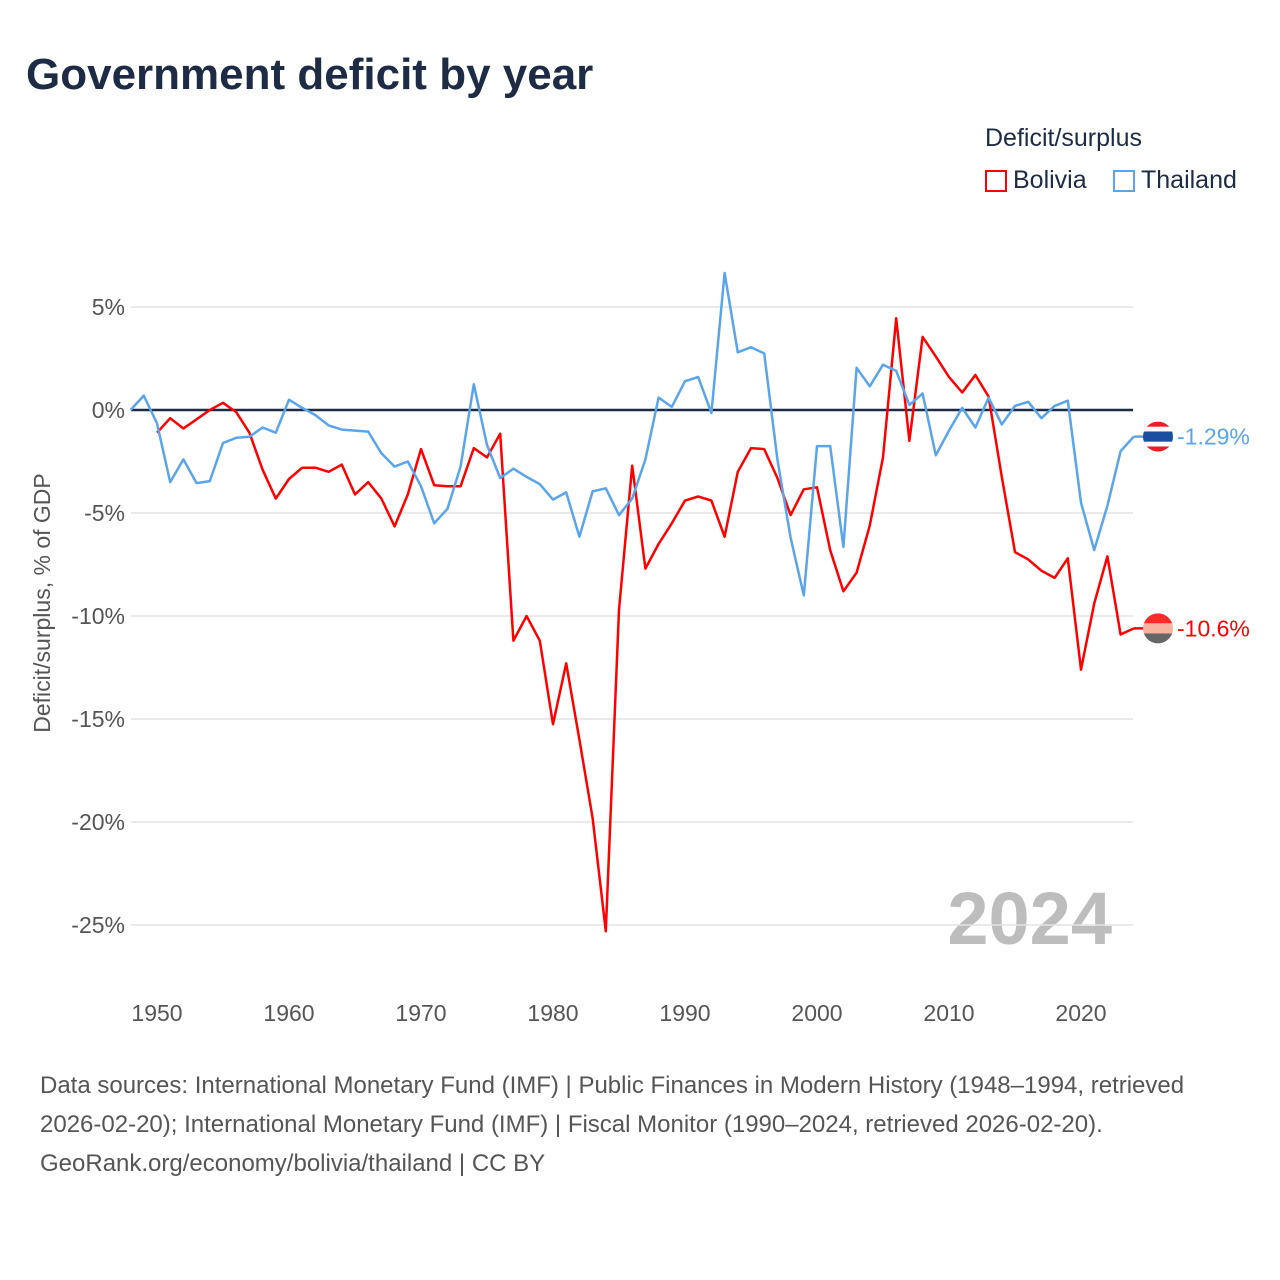 The image size is (1280, 1280). I want to click on chart-title: Government deficit by year, so click(310, 74).